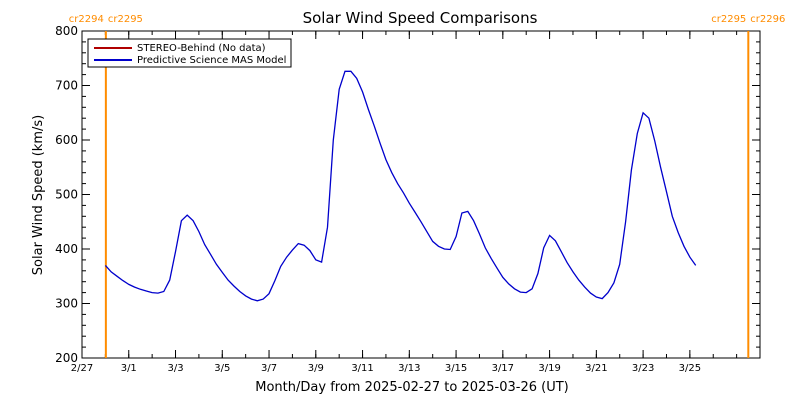  I want to click on y-tick-label: 800, so click(66, 31).